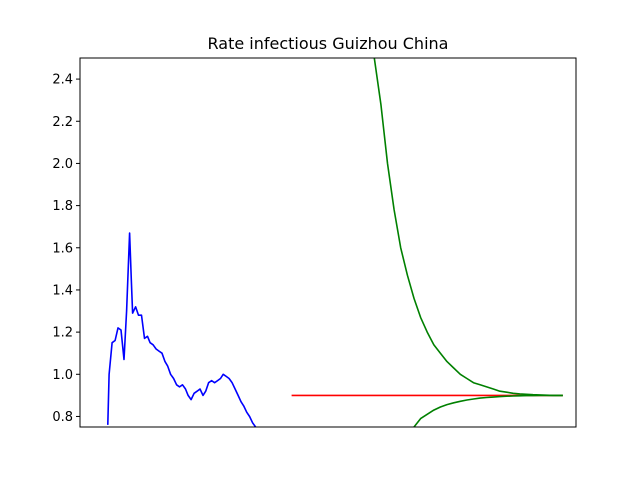 This screenshot has height=480, width=640. What do you see at coordinates (62, 248) in the screenshot?
I see `y-tick-label: 1.6` at bounding box center [62, 248].